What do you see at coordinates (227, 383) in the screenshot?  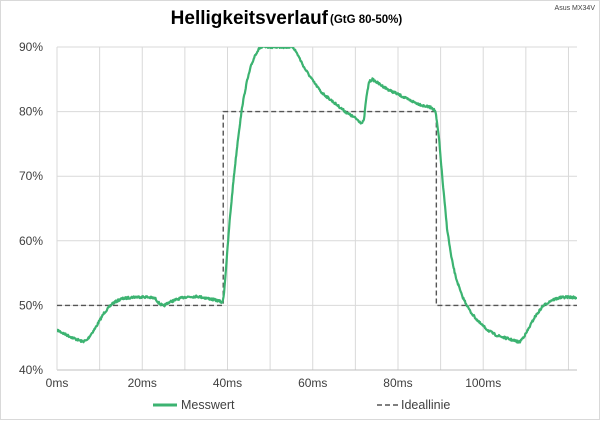 I see `x-tick-label: 40ms` at bounding box center [227, 383].